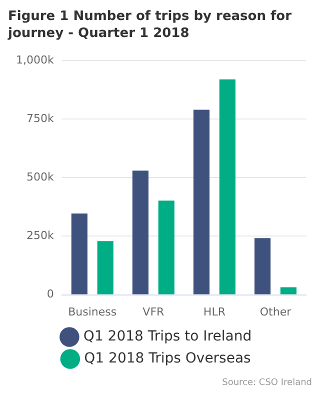 Image resolution: width=320 pixels, height=400 pixels. Describe the element at coordinates (50, 294) in the screenshot. I see `y-tick-label: 0` at that location.